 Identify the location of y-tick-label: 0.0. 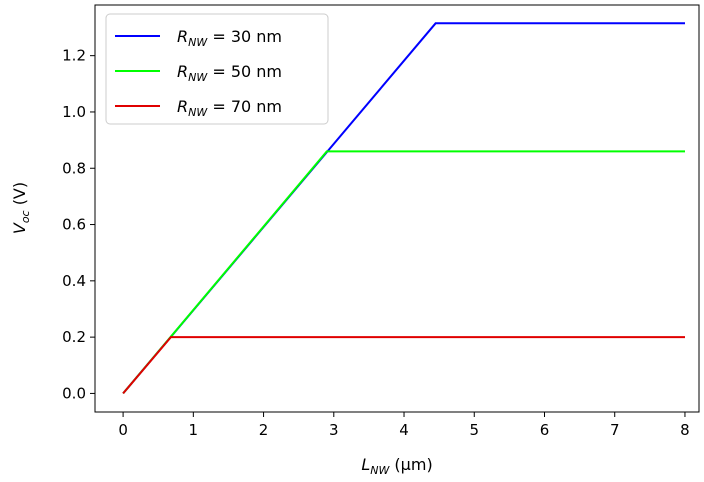
(74, 393).